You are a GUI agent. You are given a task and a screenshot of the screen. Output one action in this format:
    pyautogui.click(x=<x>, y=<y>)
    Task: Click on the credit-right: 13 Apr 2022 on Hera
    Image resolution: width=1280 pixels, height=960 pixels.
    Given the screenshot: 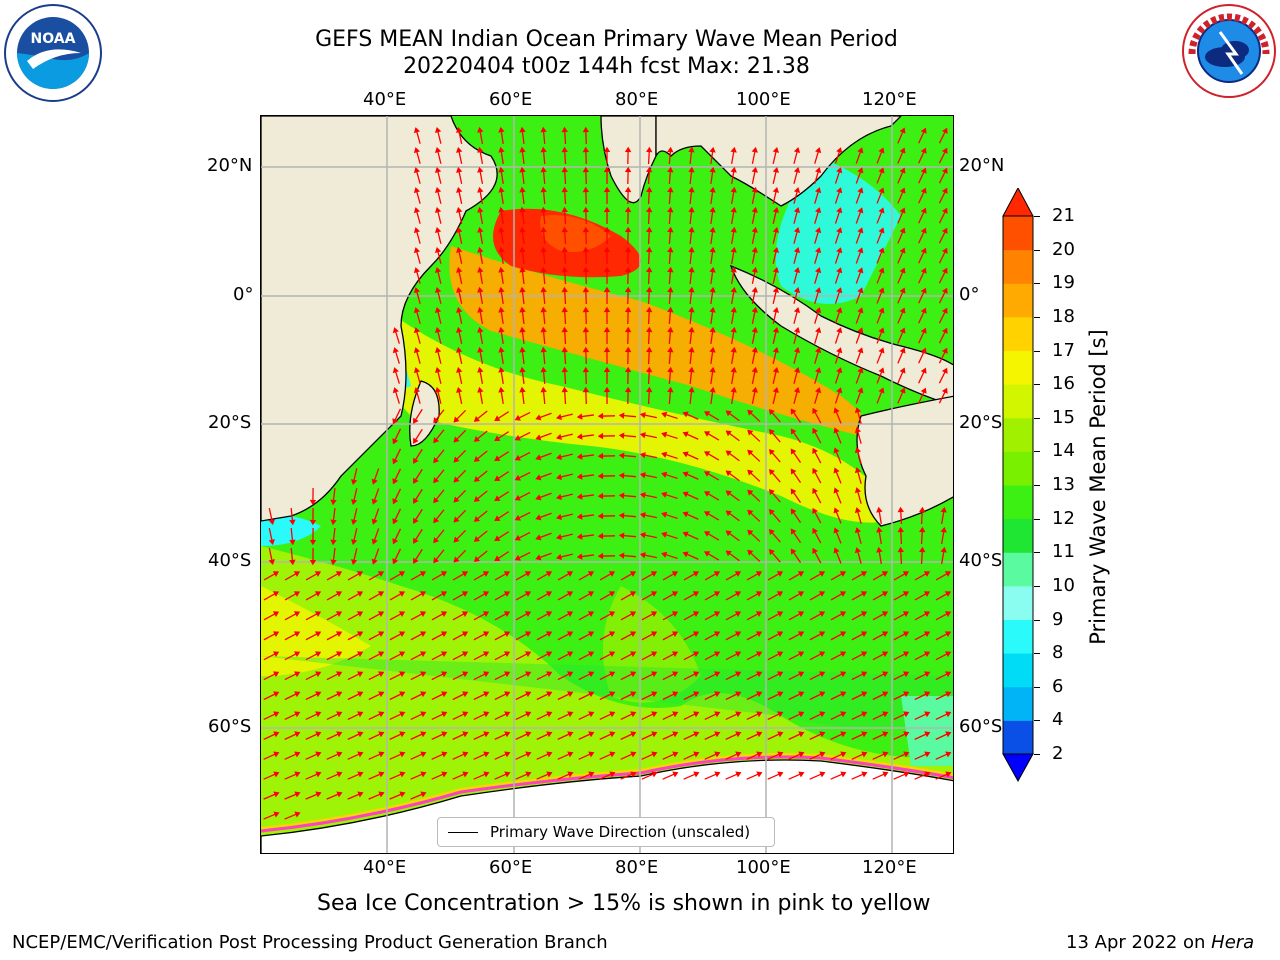 What is the action you would take?
    pyautogui.click(x=1160, y=942)
    